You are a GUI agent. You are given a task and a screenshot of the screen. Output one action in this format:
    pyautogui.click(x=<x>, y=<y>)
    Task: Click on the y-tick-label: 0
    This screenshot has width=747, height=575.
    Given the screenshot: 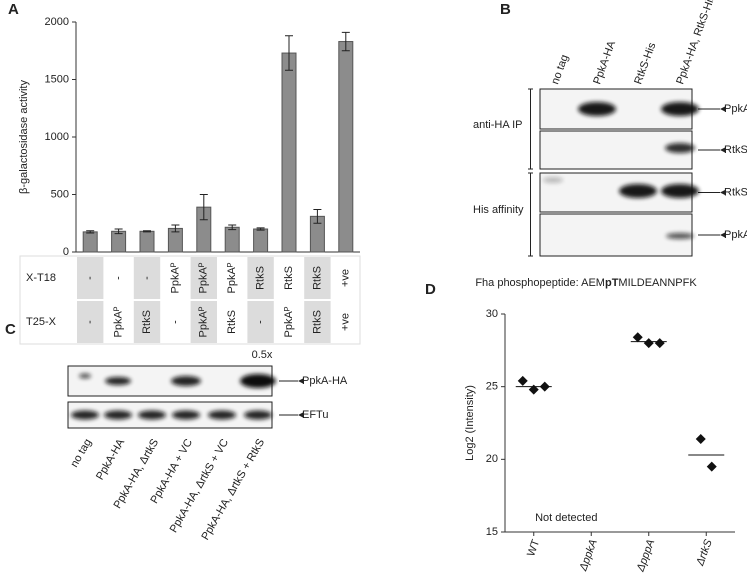 What is the action you would take?
    pyautogui.click(x=66, y=252)
    